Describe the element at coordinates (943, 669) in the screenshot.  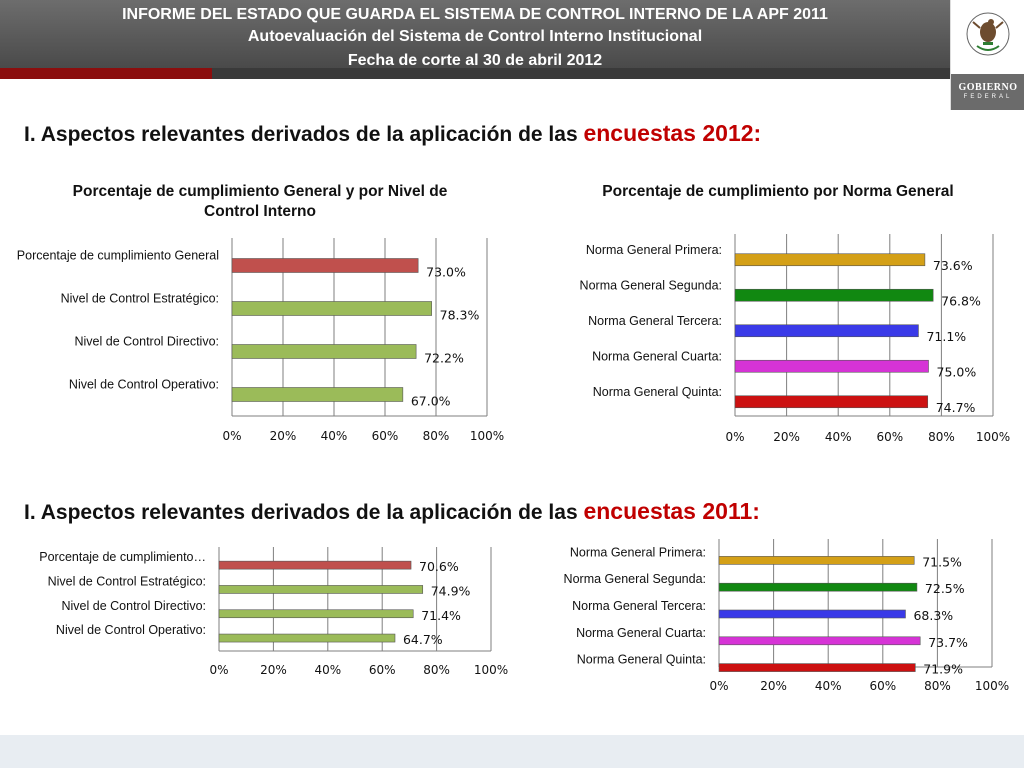
I see `data-label: 71.9%` at that location.